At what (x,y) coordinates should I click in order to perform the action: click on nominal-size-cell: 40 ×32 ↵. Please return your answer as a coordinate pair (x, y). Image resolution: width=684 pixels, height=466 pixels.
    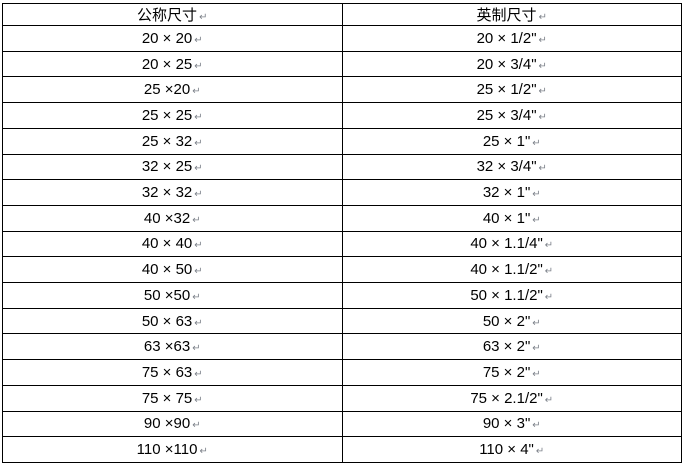
    Looking at the image, I should click on (172, 218).